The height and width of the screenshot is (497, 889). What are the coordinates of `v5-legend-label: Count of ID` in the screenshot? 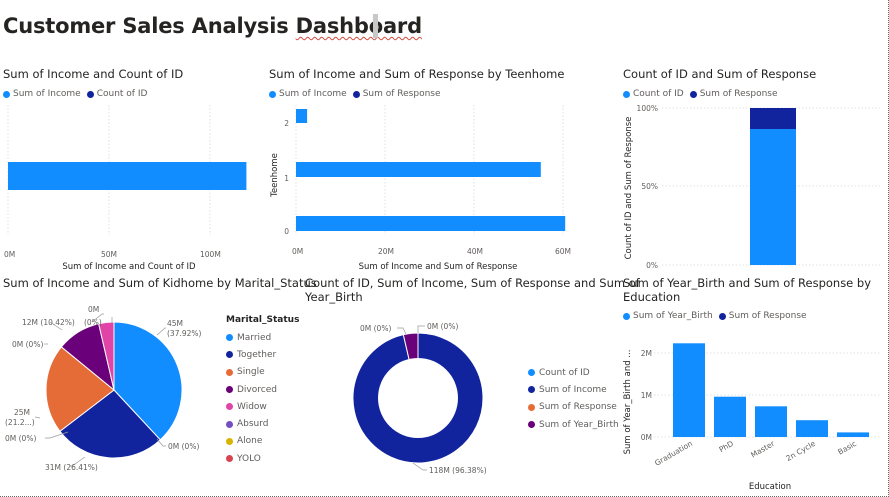 It's located at (564, 372).